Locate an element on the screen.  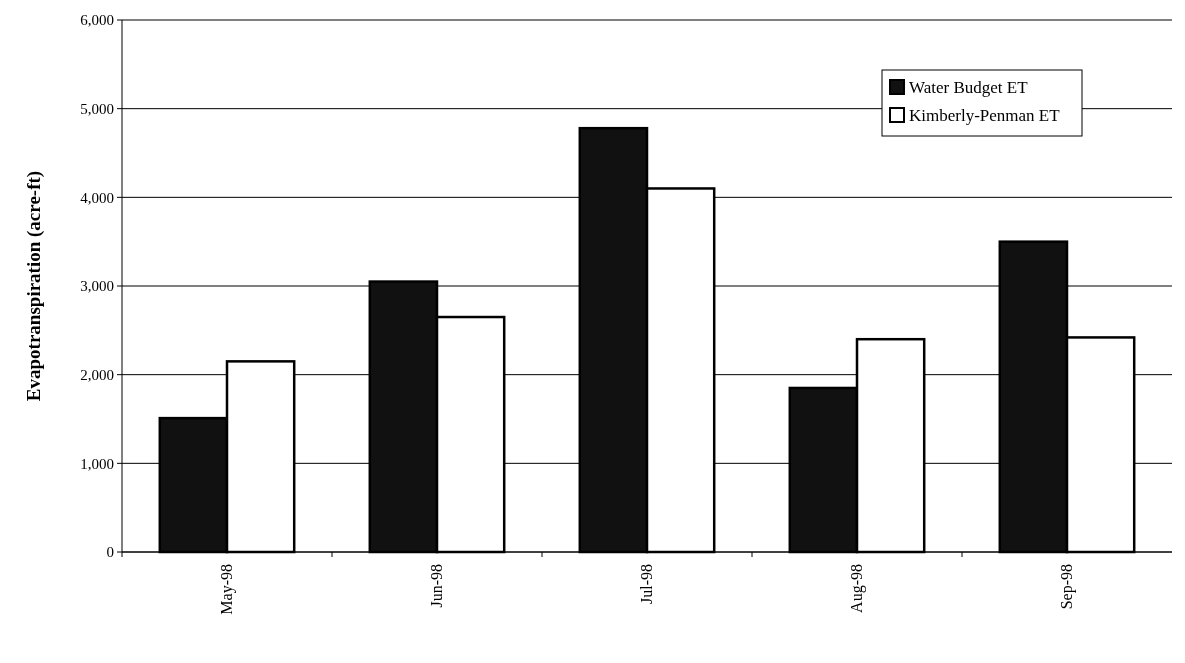
y-tick-label: 1,000 is located at coordinates (97, 463).